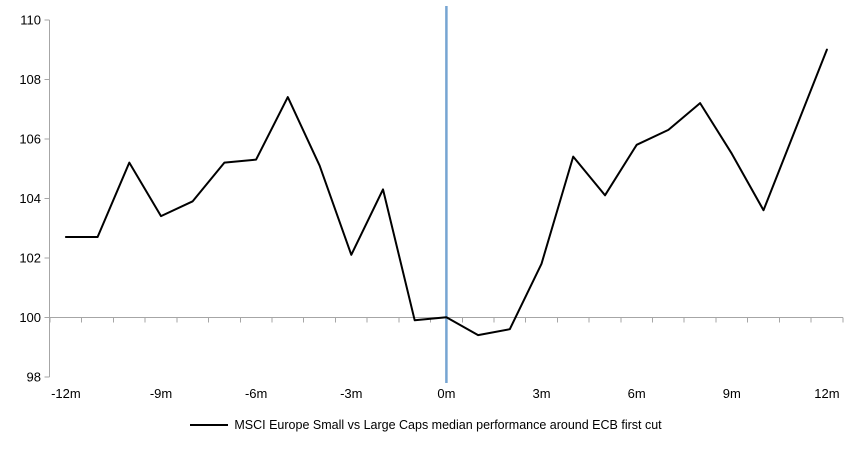 The height and width of the screenshot is (450, 852). Describe the element at coordinates (209, 425) in the screenshot. I see `legend-line-sample` at that location.